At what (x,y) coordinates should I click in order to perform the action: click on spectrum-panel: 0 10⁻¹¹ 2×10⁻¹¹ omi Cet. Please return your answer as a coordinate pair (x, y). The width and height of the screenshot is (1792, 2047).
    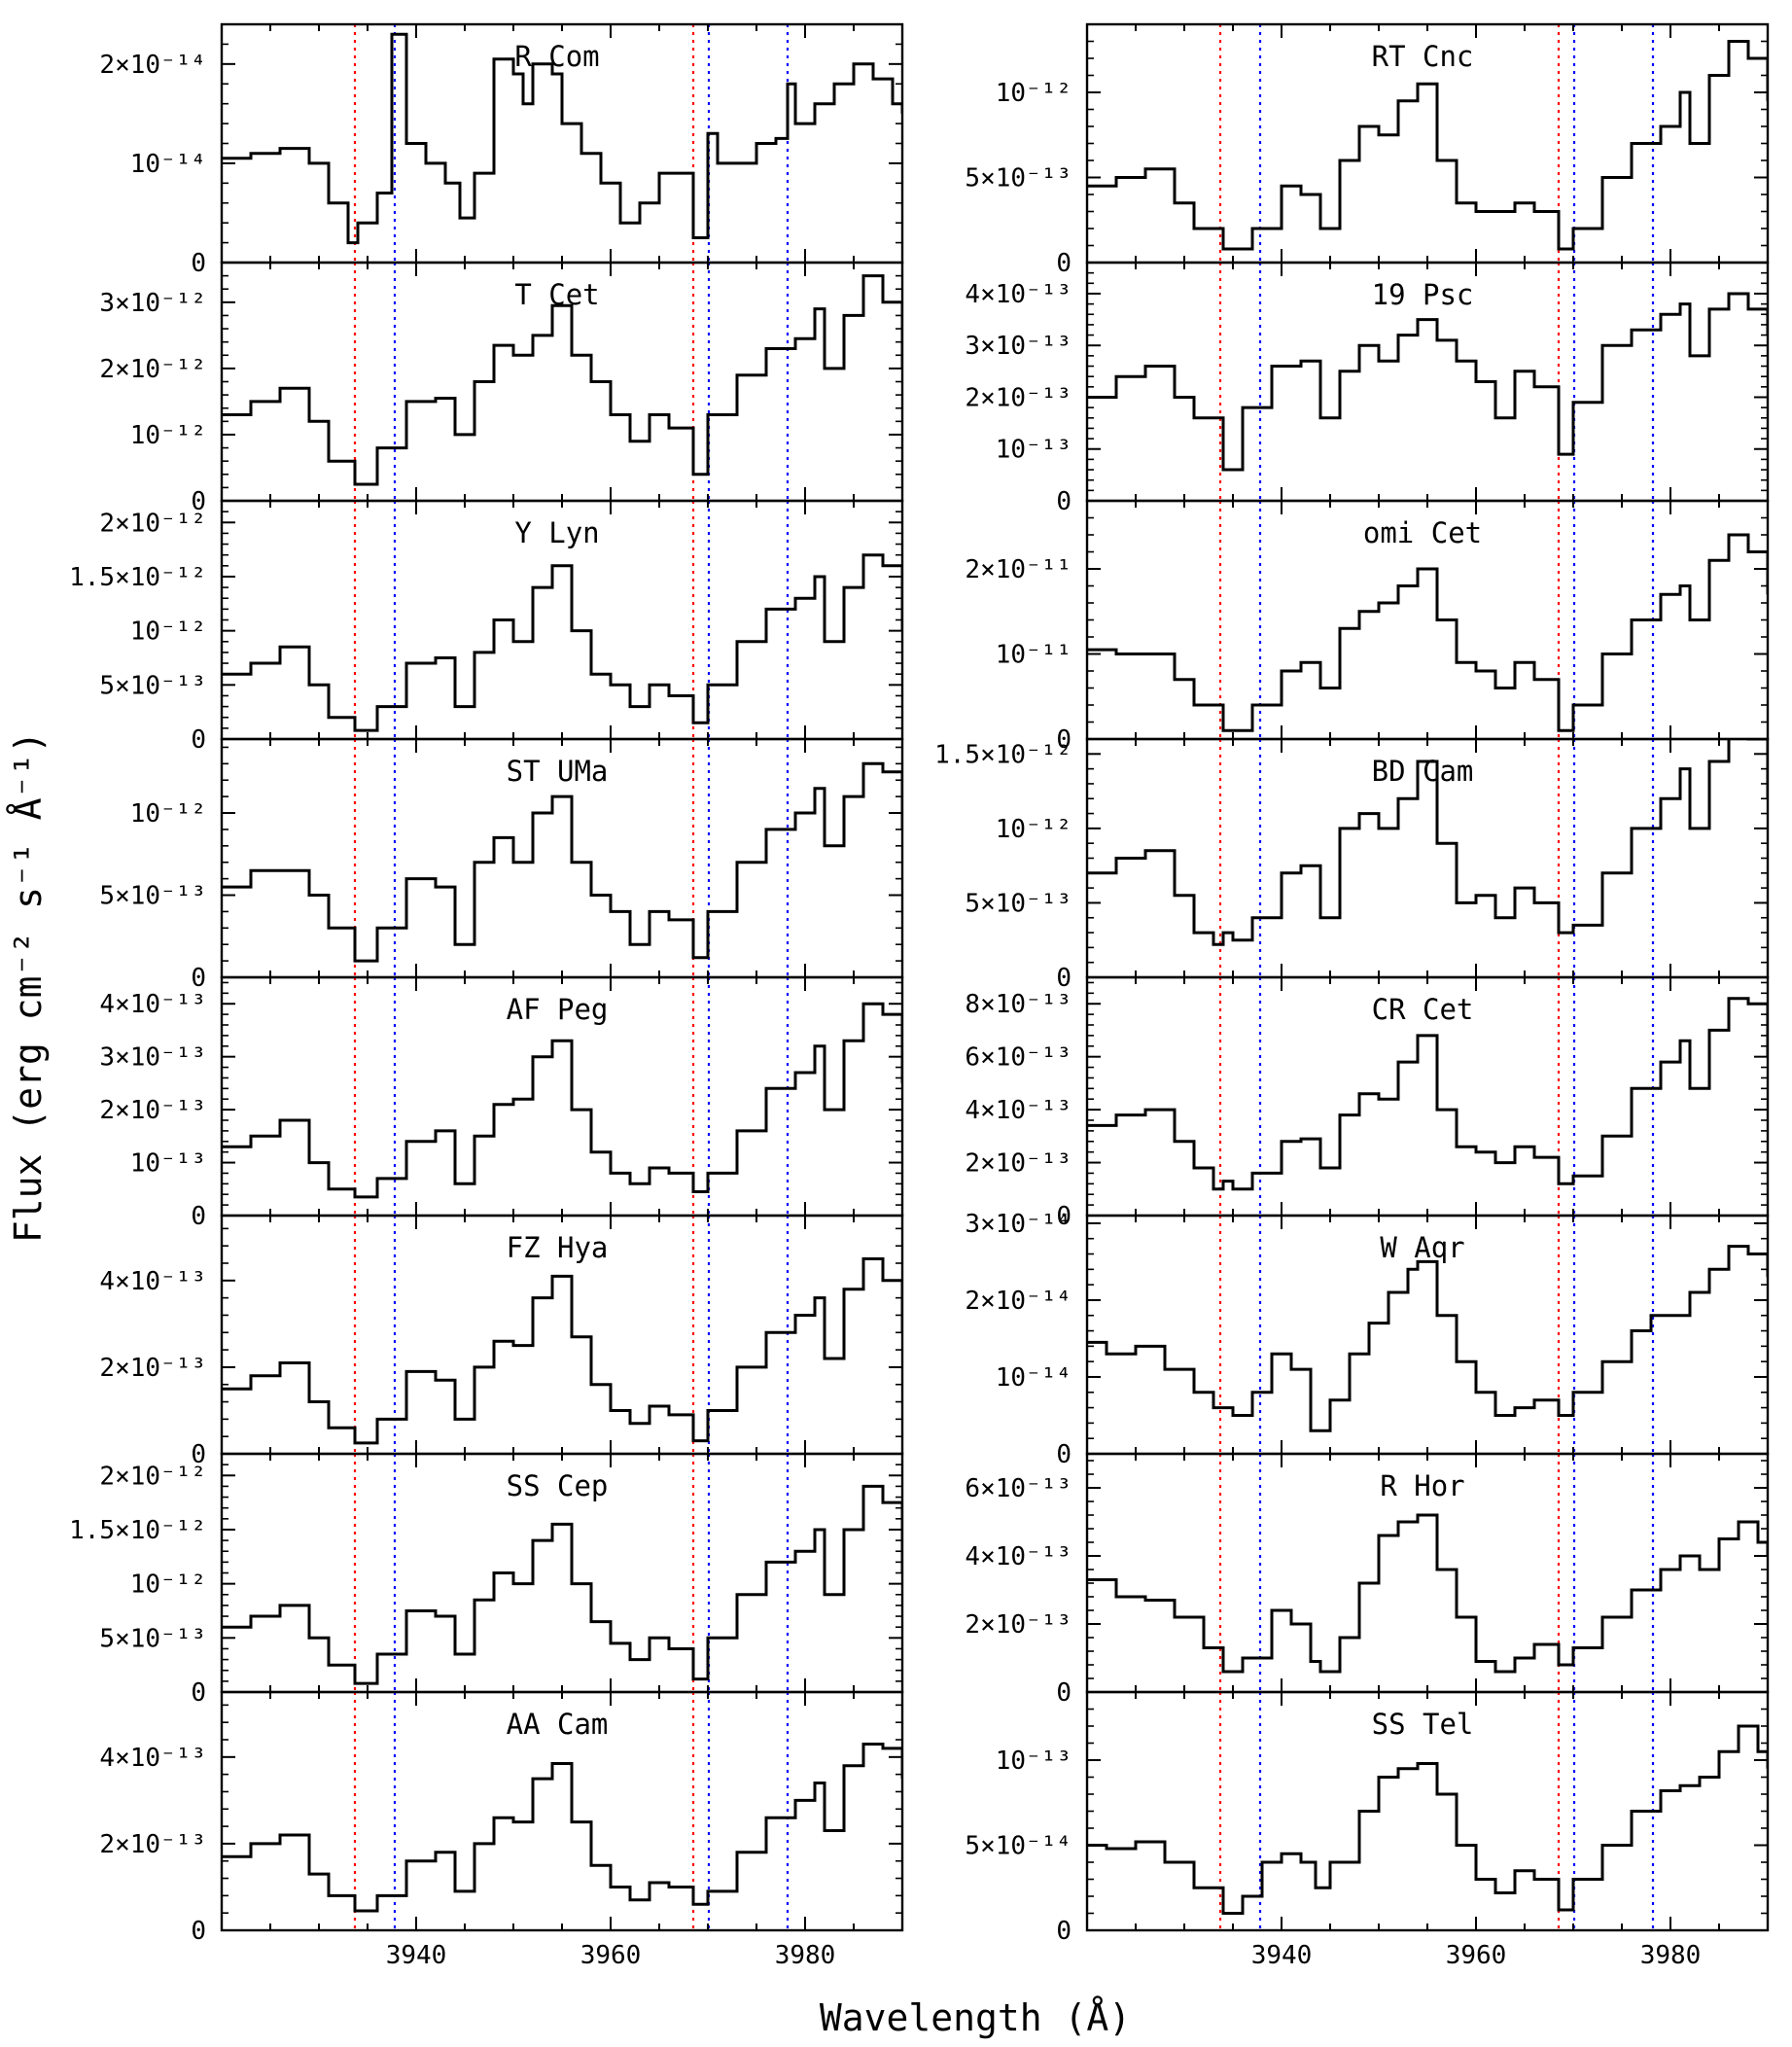
    Looking at the image, I should click on (1367, 627).